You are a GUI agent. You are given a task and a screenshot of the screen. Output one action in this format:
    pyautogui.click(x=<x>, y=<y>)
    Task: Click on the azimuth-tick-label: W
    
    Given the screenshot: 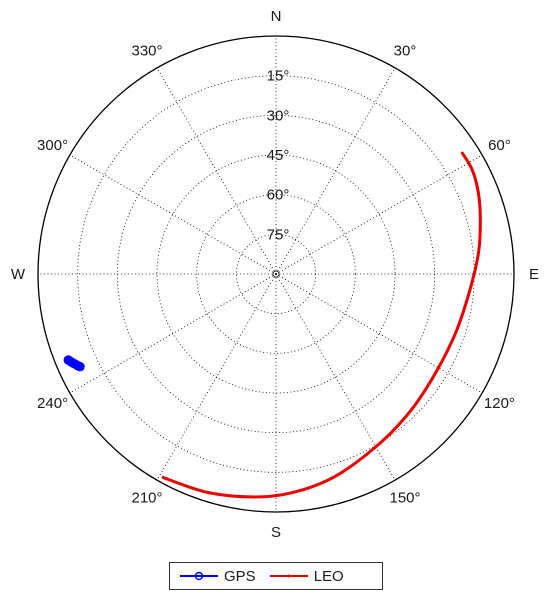 What is the action you would take?
    pyautogui.click(x=18, y=274)
    